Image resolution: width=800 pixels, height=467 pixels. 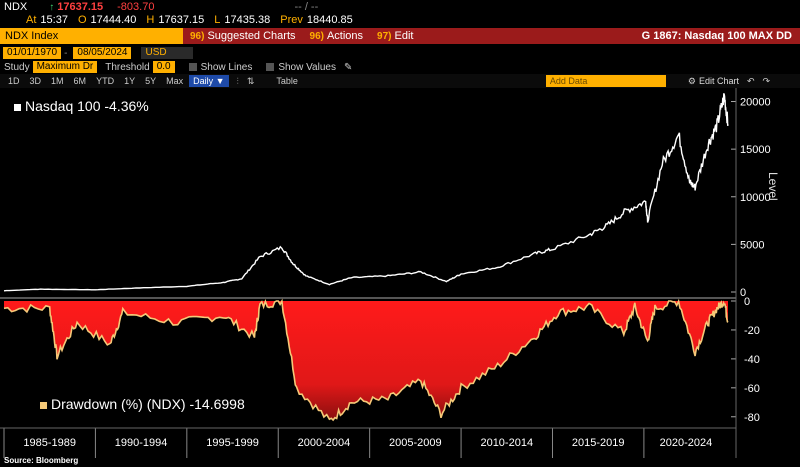 What do you see at coordinates (217, 20) in the screenshot?
I see `low-label: L` at bounding box center [217, 20].